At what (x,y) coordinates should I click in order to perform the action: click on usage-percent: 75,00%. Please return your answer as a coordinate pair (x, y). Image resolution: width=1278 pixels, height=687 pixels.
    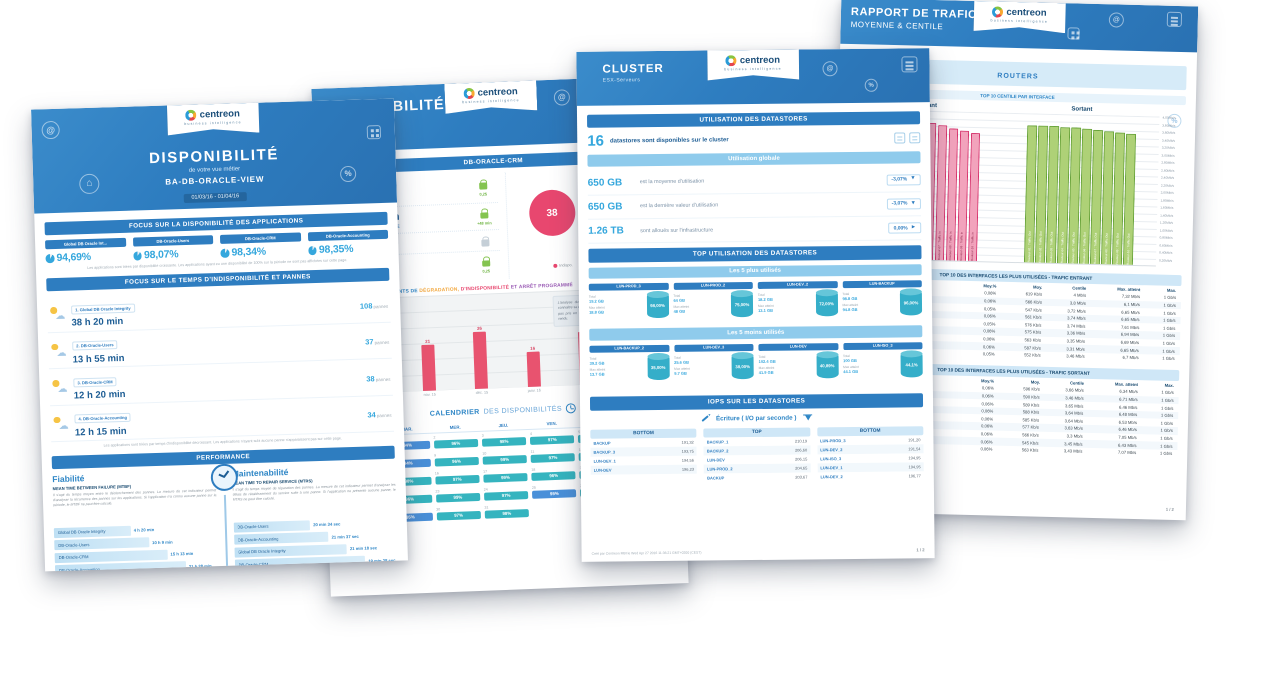
    Looking at the image, I should click on (742, 304).